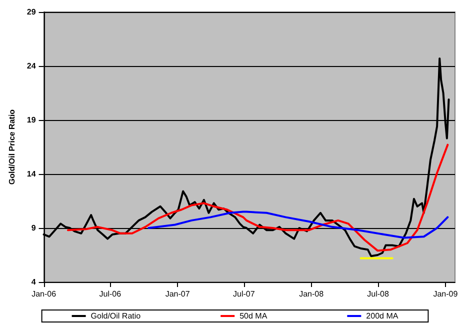 The width and height of the screenshot is (470, 328). What do you see at coordinates (382, 316) in the screenshot?
I see `legend-label: 200d MA` at bounding box center [382, 316].